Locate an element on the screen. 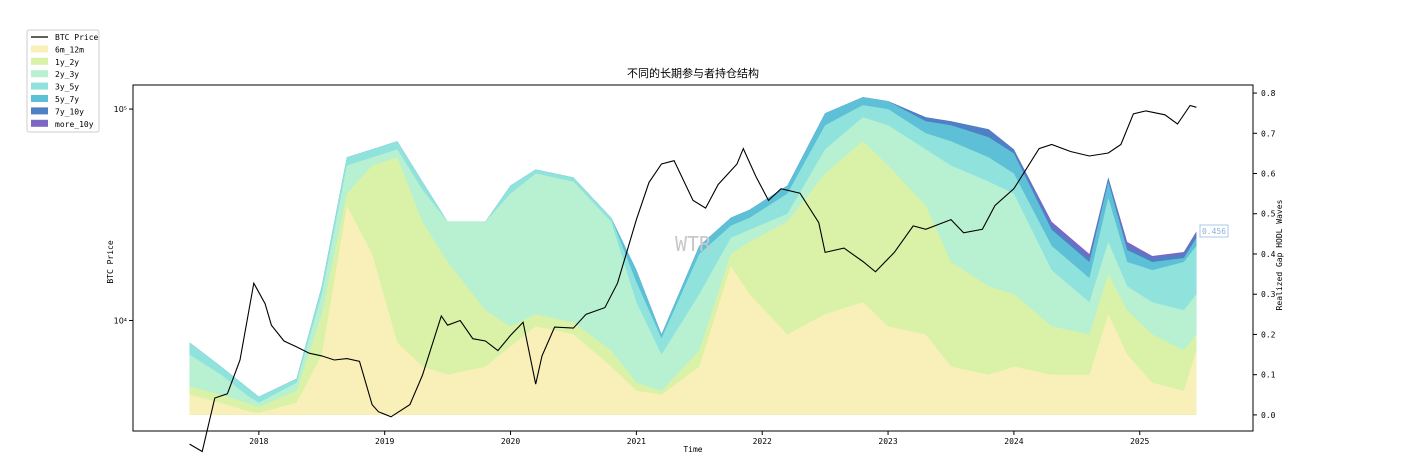 The image size is (1426, 474). y-right-tick-label: 0.8 is located at coordinates (1268, 93).